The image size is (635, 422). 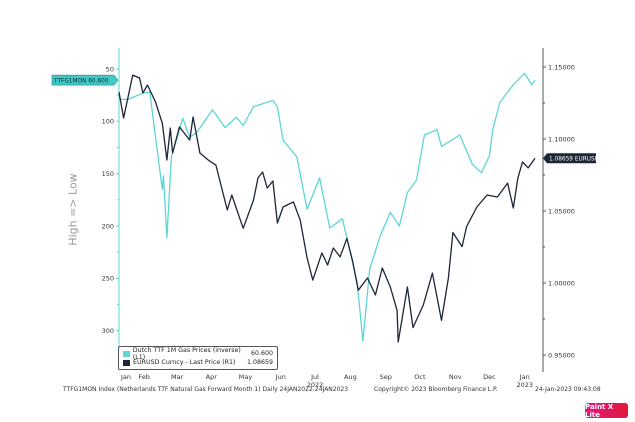 I want to click on x-tick-label: Aug, so click(x=350, y=377).